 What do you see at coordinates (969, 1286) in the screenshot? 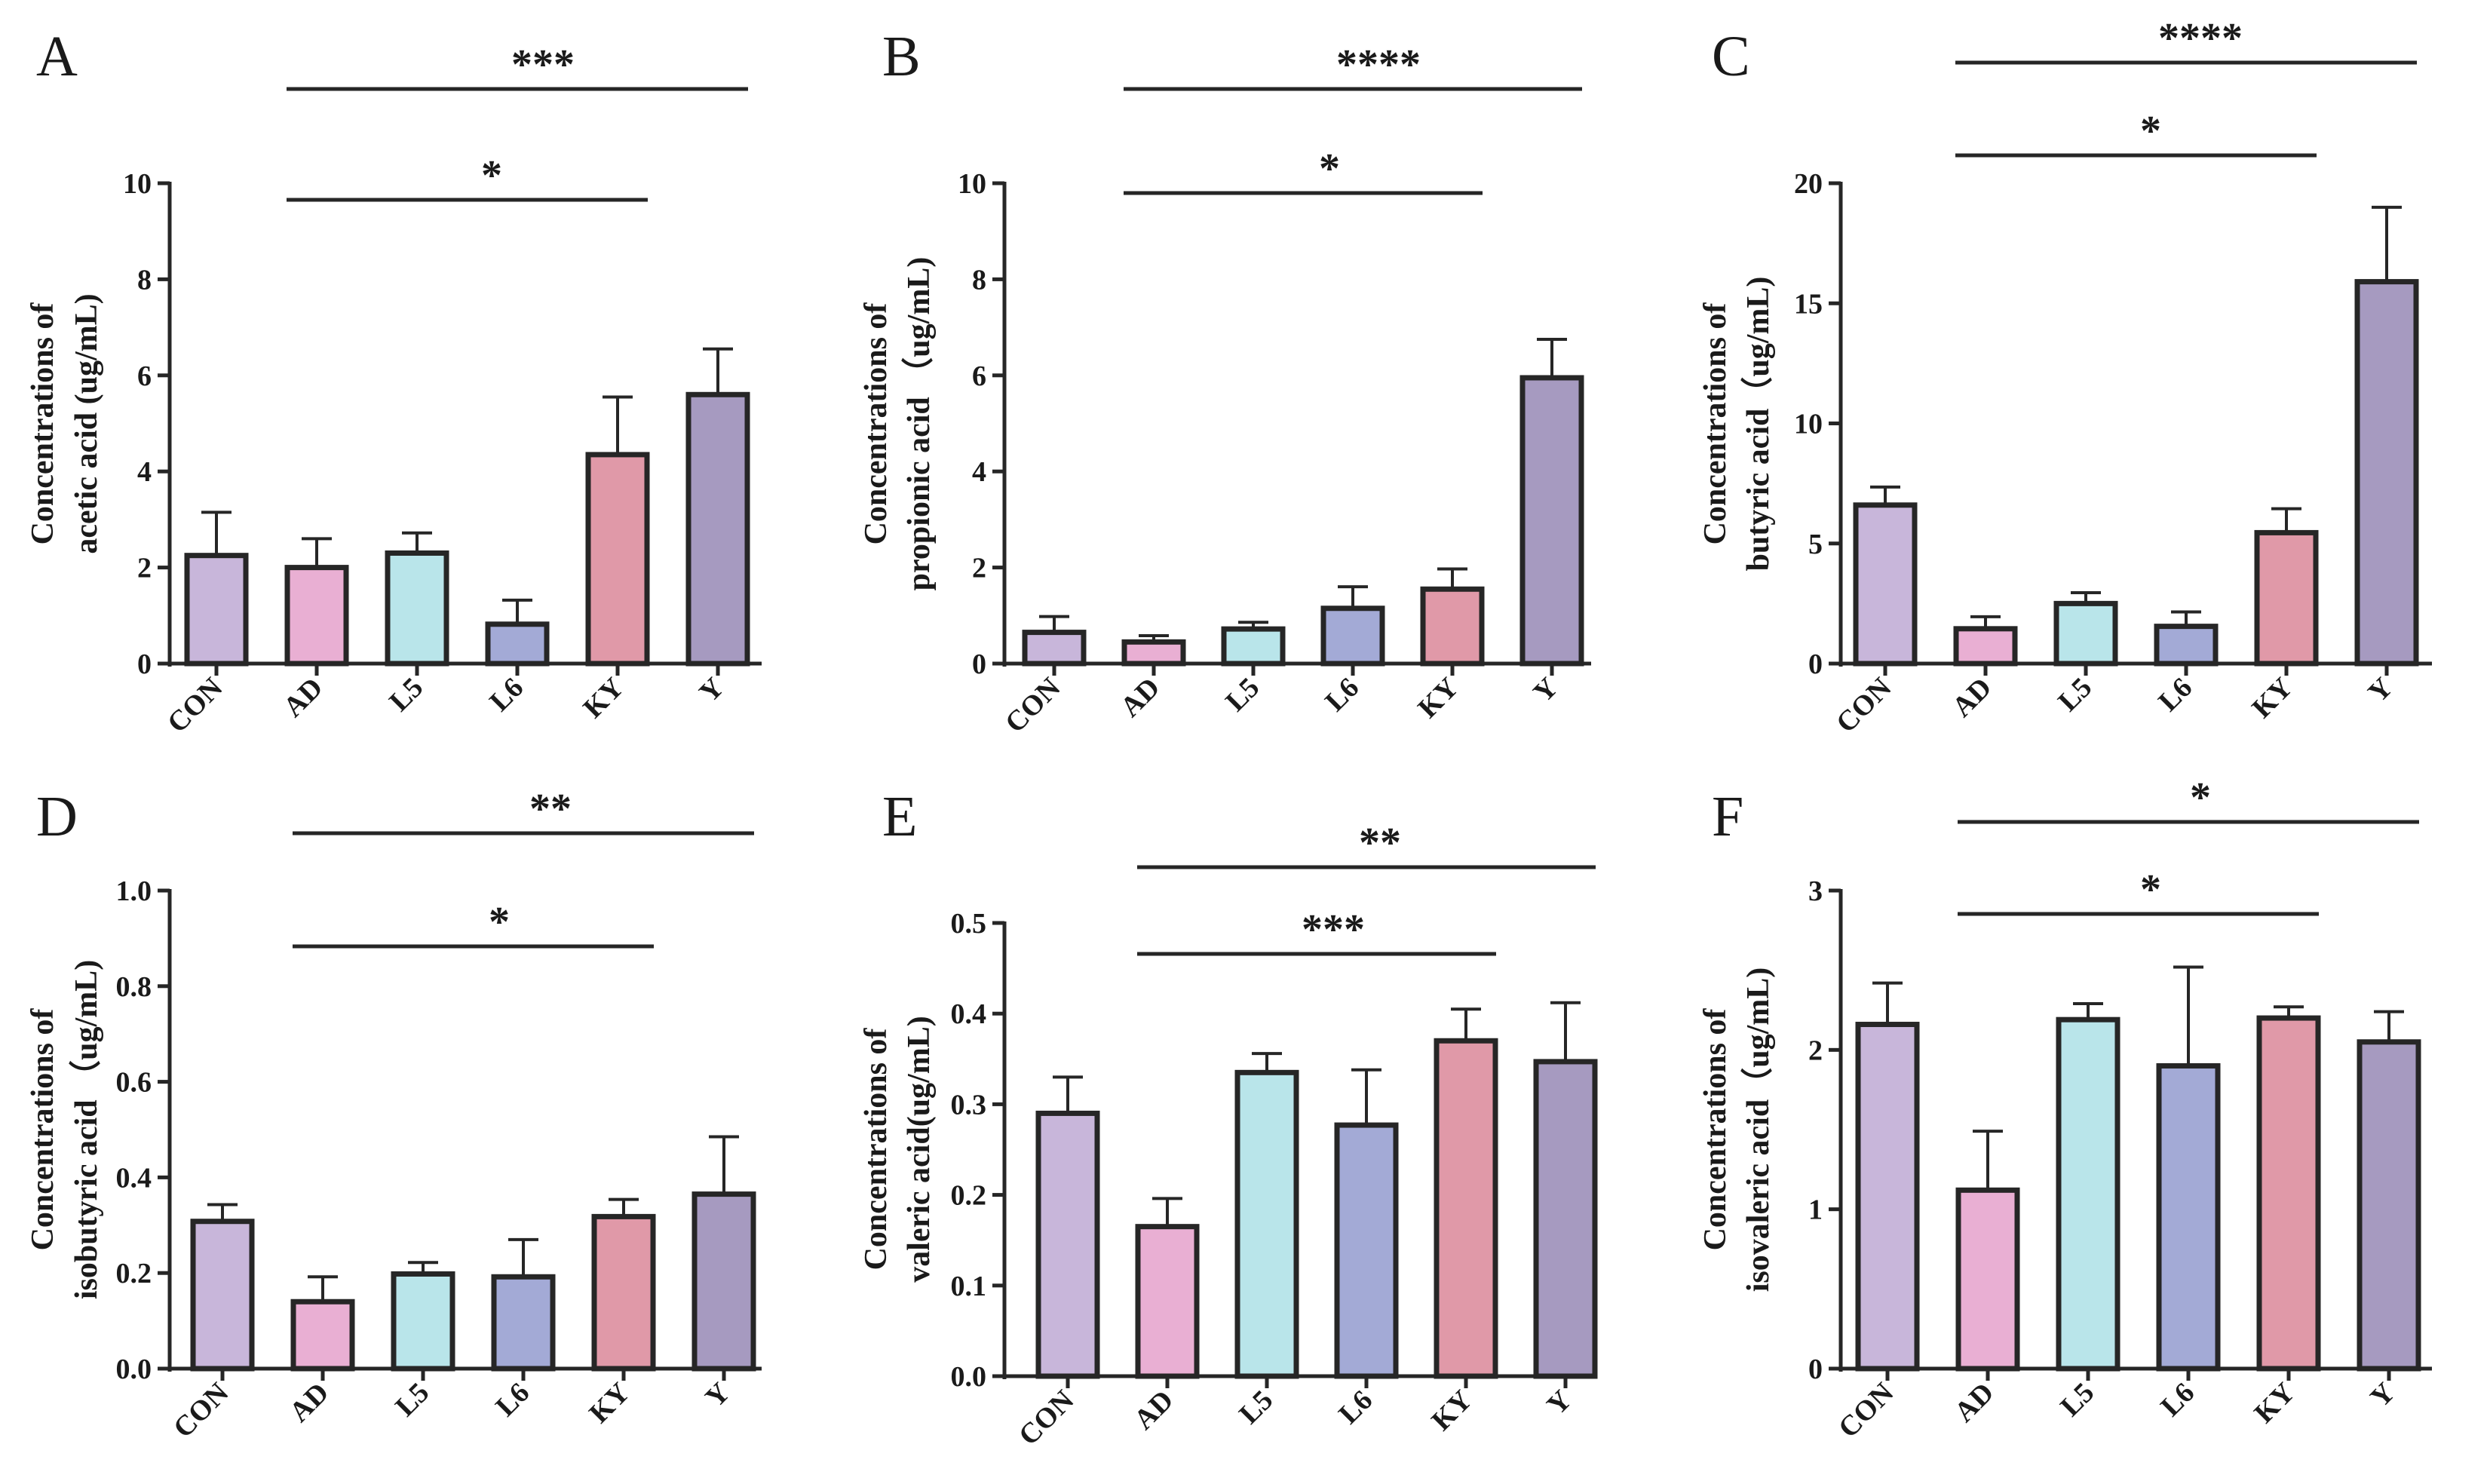
I see `y-tick-label: 0.1` at bounding box center [969, 1286].